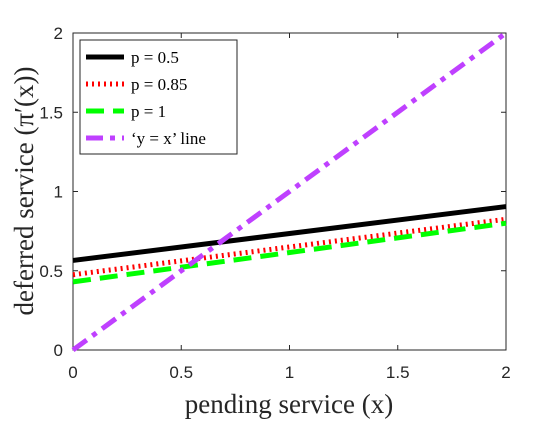 This screenshot has width=560, height=421. What do you see at coordinates (58, 33) in the screenshot?
I see `y-tick-label: 2` at bounding box center [58, 33].